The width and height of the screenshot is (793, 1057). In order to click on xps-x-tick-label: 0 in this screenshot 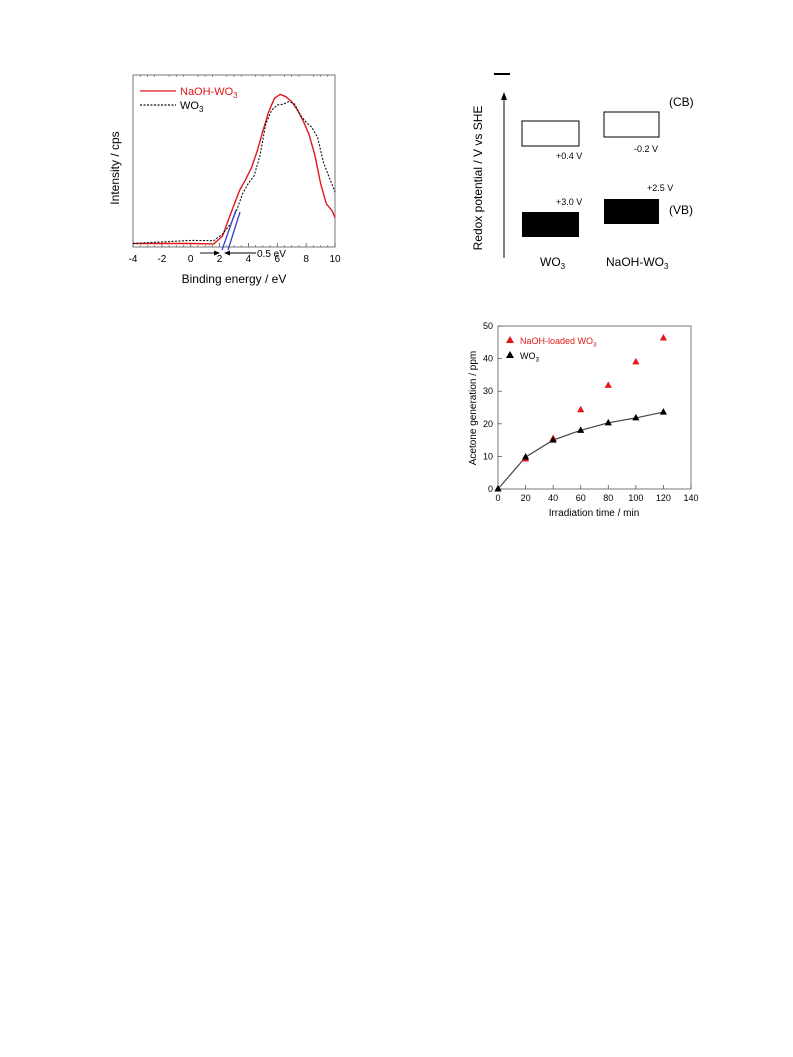, I will do `click(191, 259)`.